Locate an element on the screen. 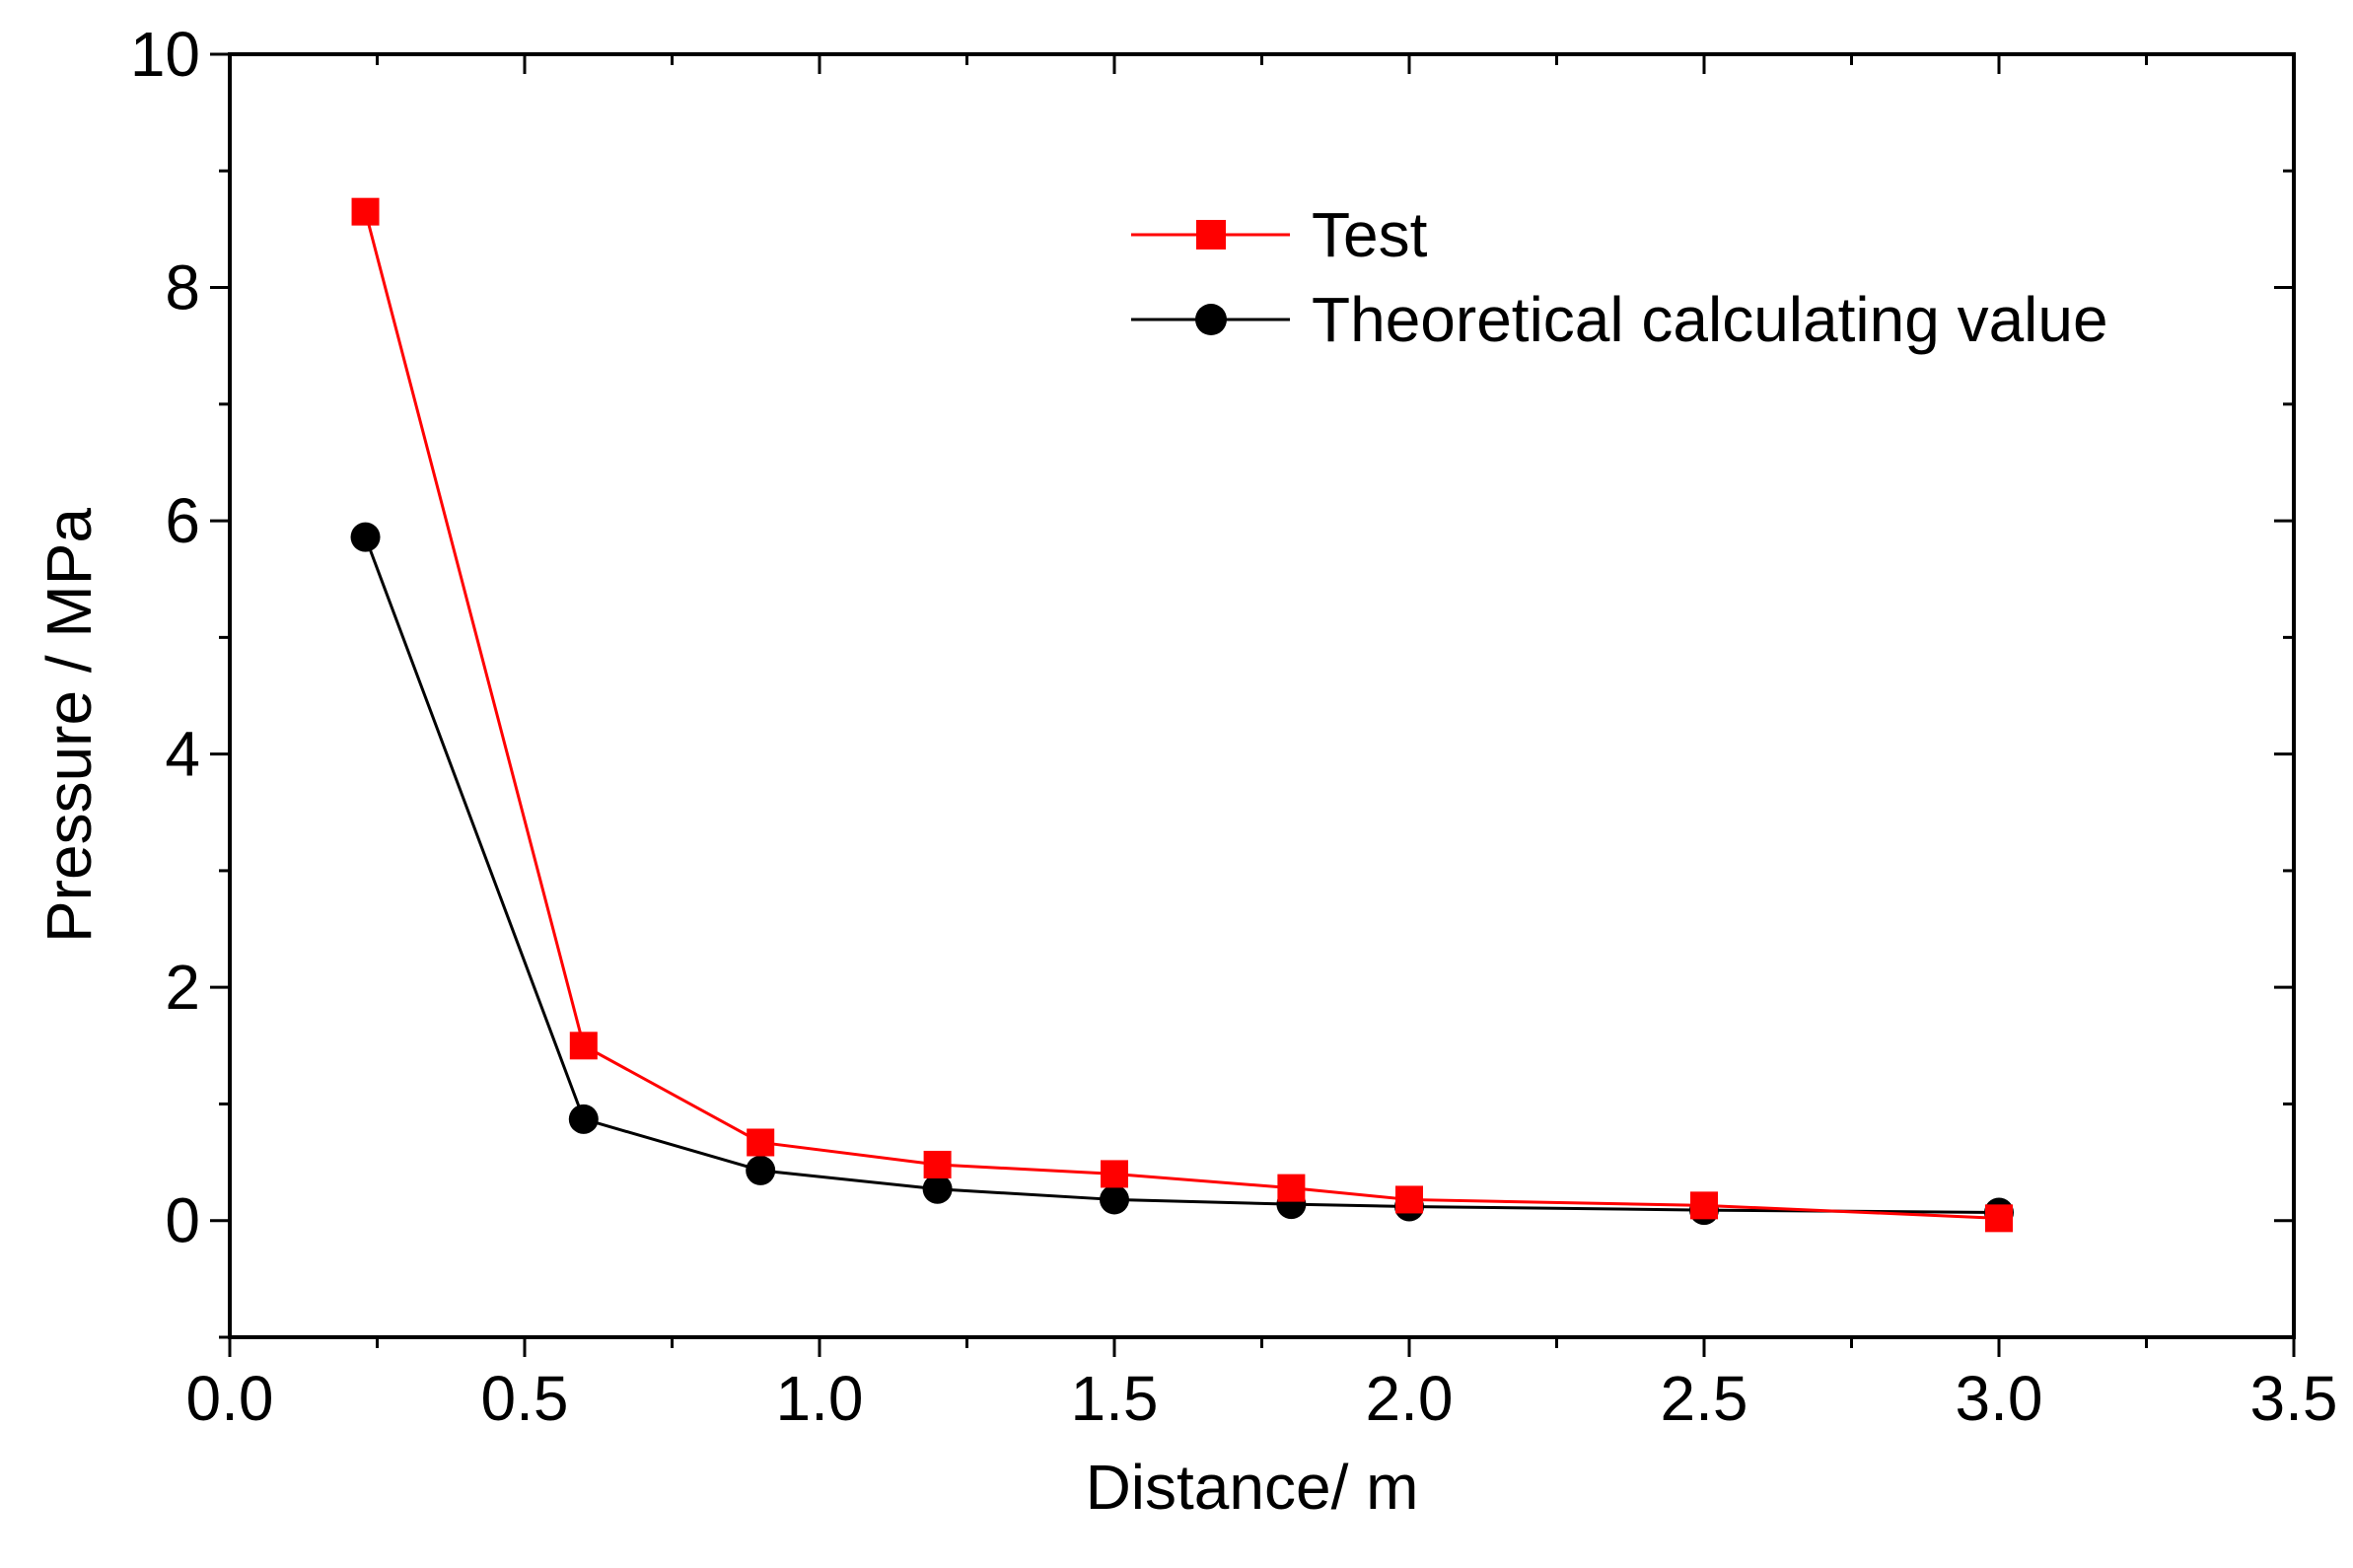 Image resolution: width=2353 pixels, height=1568 pixels. x-tick-label: 1.5 is located at coordinates (1115, 1398).